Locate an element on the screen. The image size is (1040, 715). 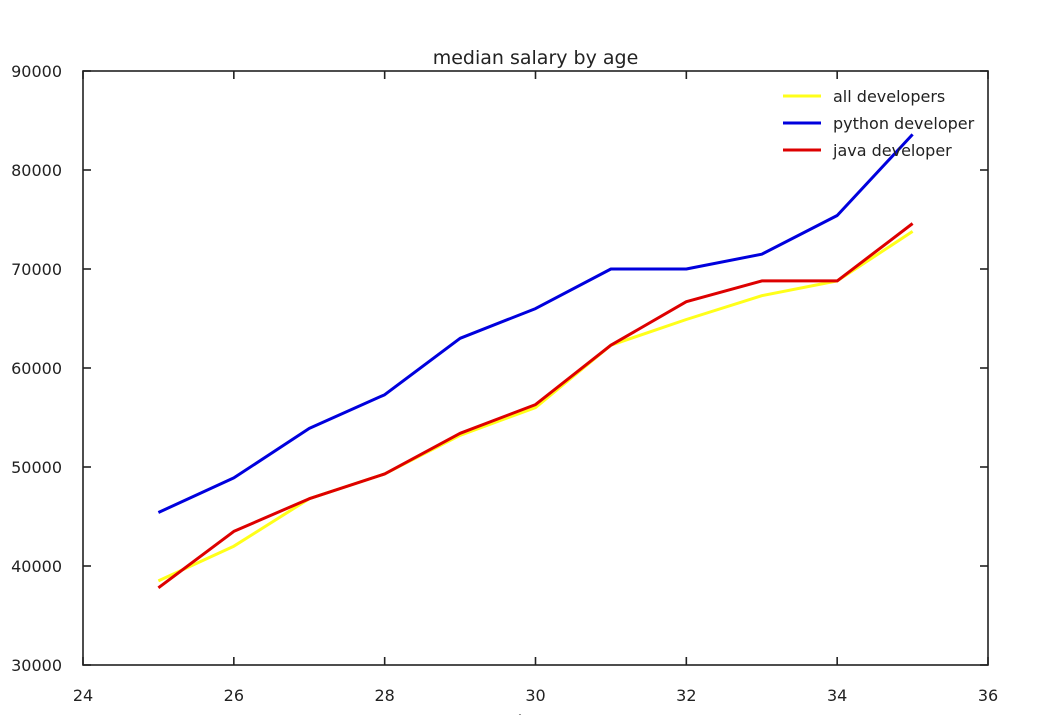
x-tick-label: 36 is located at coordinates (988, 695).